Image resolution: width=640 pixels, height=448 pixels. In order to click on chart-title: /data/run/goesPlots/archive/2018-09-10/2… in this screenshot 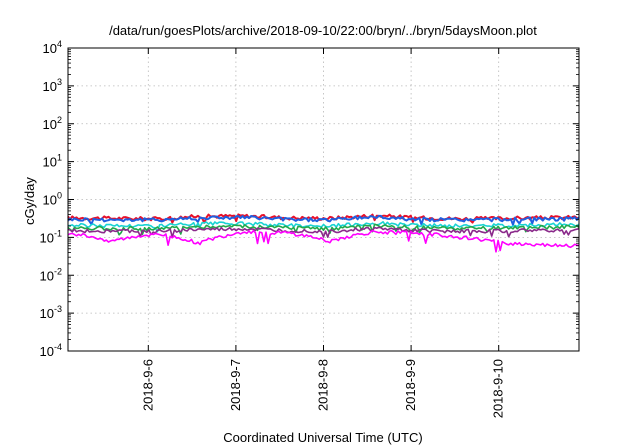, I will do `click(323, 30)`.